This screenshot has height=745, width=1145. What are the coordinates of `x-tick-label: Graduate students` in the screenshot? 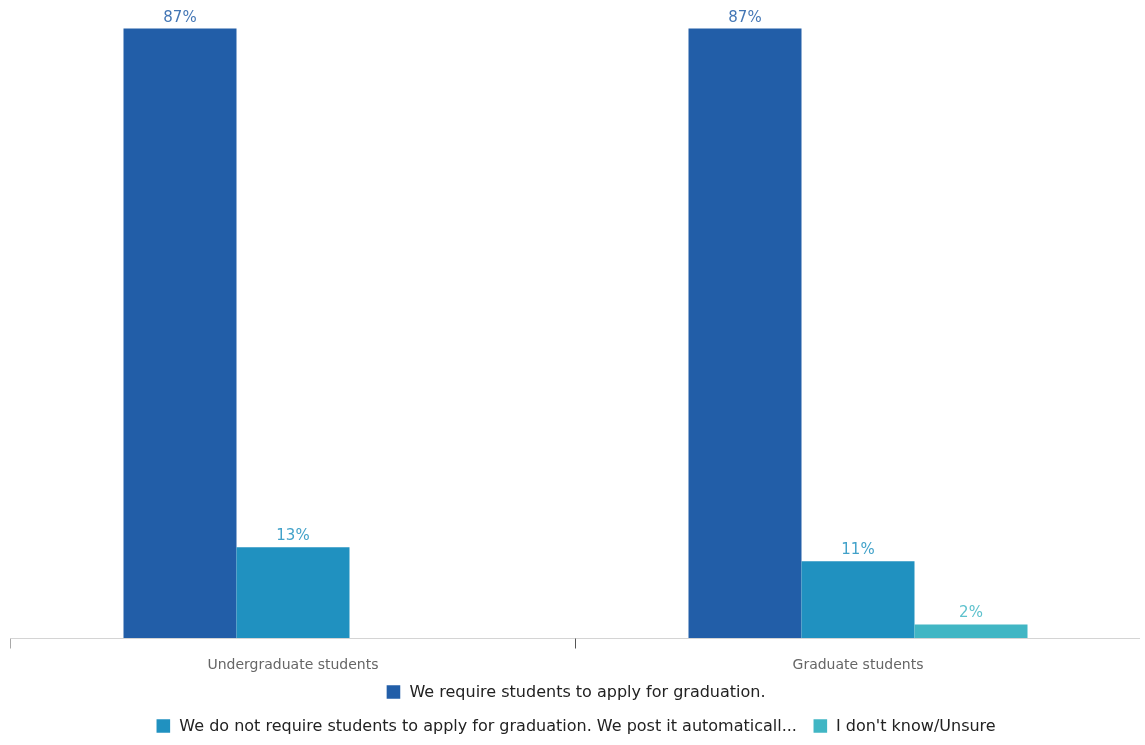 It's located at (858, 663).